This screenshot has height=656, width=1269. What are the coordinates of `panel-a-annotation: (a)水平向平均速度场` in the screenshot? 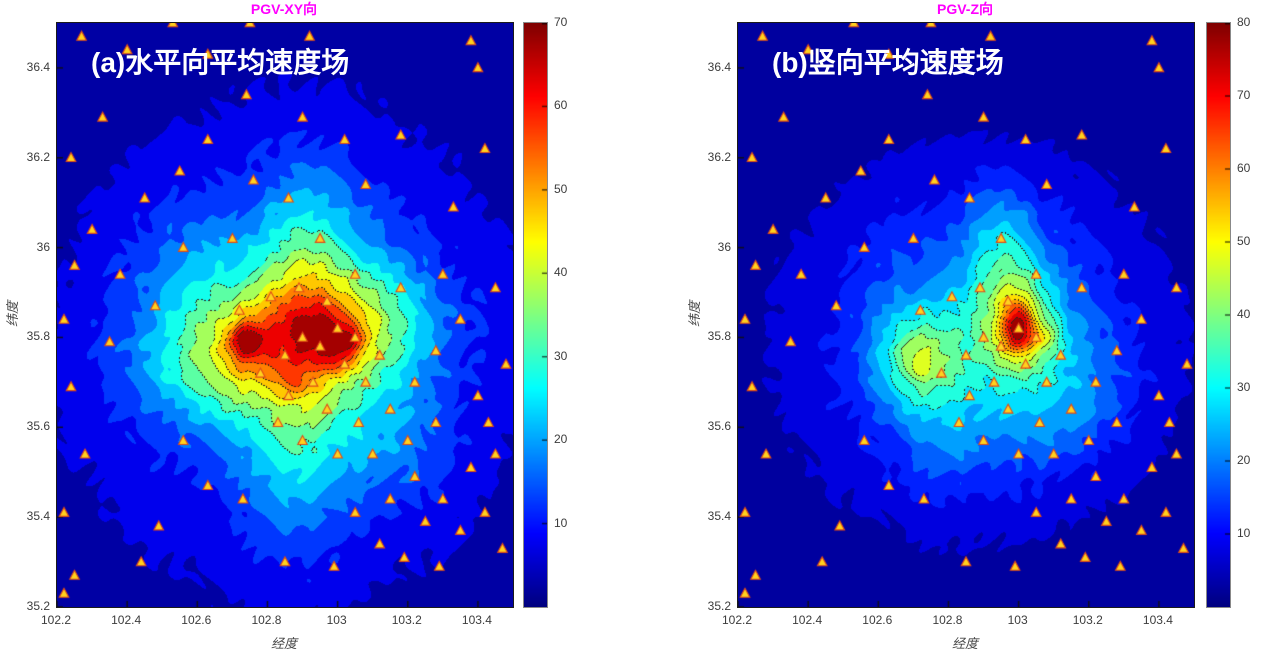 It's located at (220, 62).